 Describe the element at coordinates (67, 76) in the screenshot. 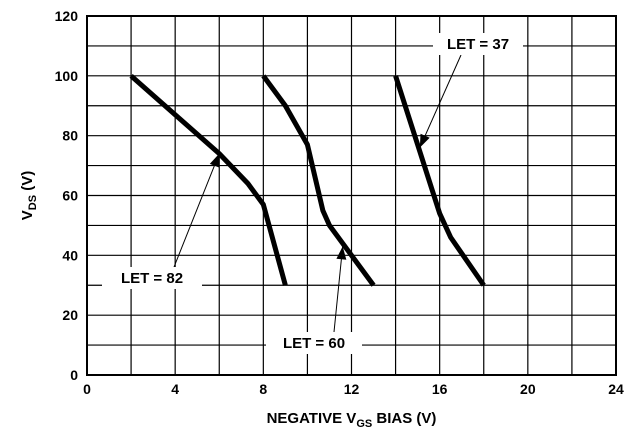

I see `y-tick-label: 100` at that location.